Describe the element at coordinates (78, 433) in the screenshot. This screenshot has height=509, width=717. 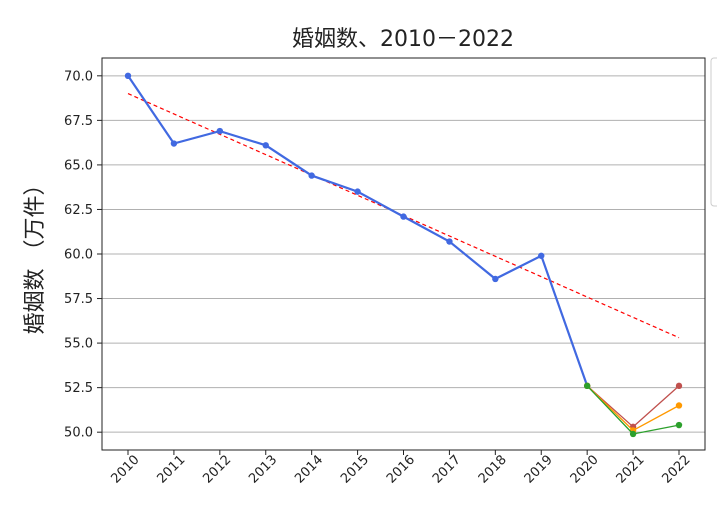
I see `y-tick-label: 50.0` at that location.